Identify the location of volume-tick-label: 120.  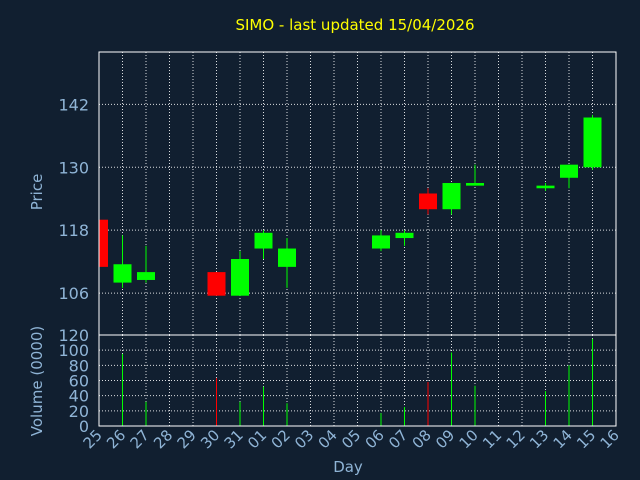
(73, 335).